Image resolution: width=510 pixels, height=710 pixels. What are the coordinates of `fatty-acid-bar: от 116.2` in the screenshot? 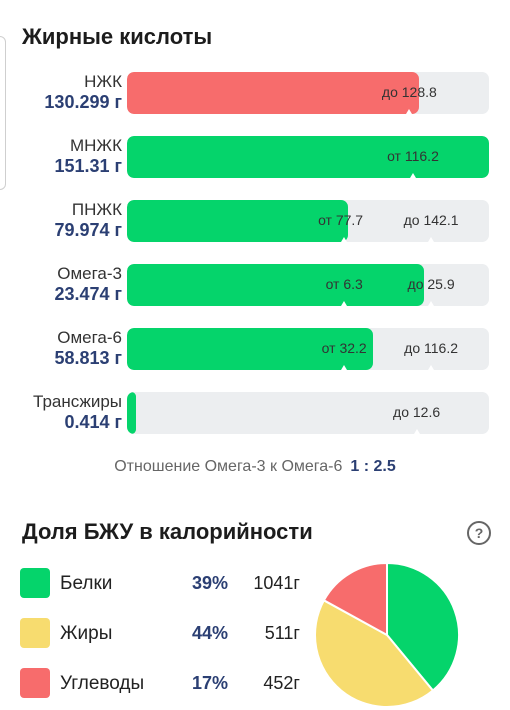 It's located at (308, 157).